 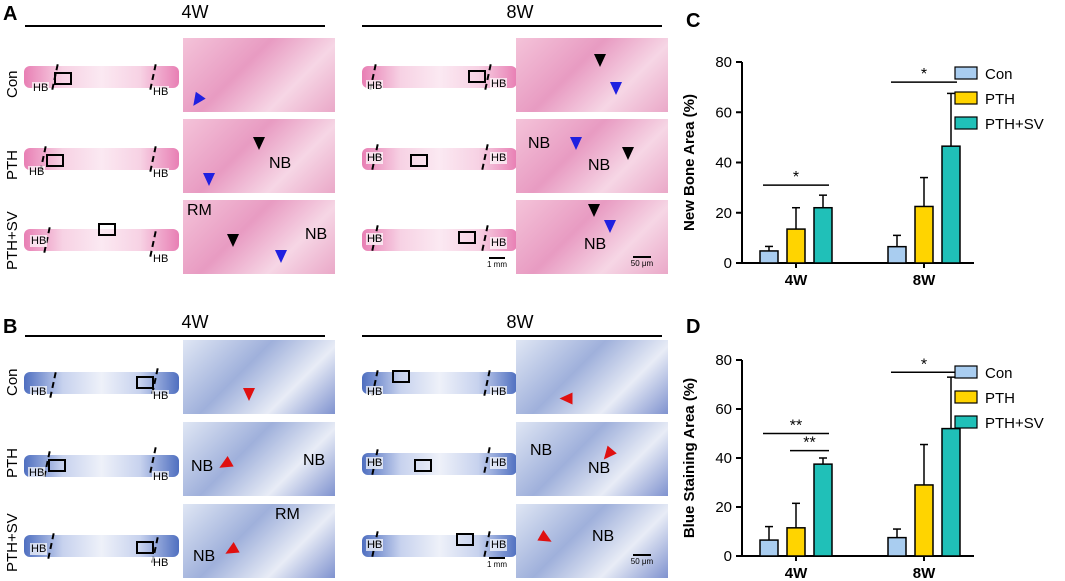 I want to click on zoom-he-8w-pthsv: NB 50 μm, so click(x=592, y=237).